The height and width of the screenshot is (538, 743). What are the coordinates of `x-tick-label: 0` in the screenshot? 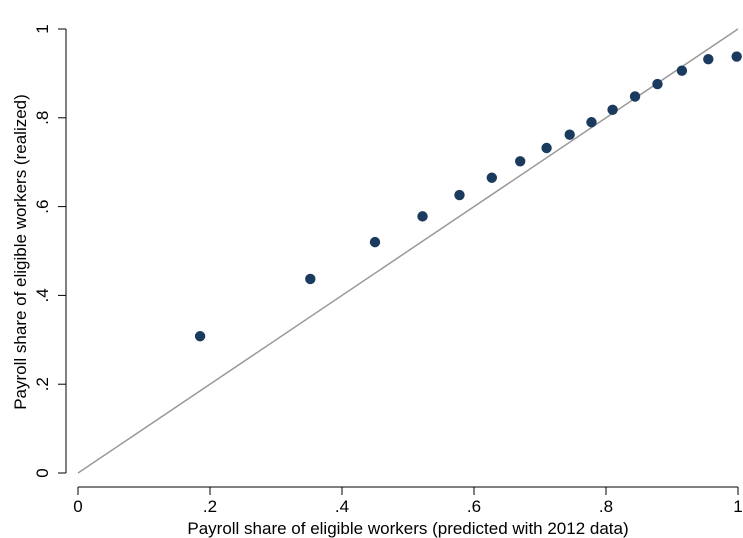 It's located at (77, 506).